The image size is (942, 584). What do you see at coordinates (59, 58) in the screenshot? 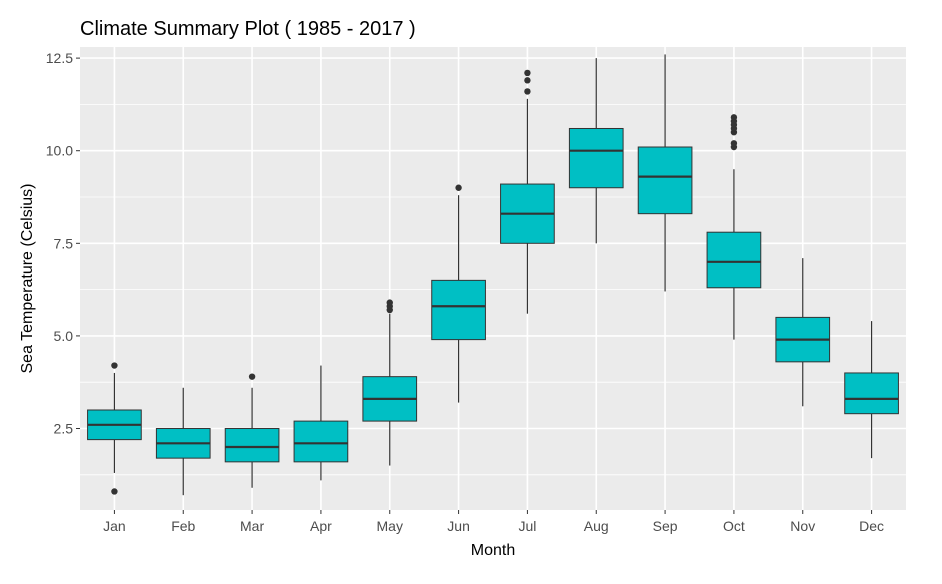
I see `y-tick-label: 12.5` at bounding box center [59, 58].